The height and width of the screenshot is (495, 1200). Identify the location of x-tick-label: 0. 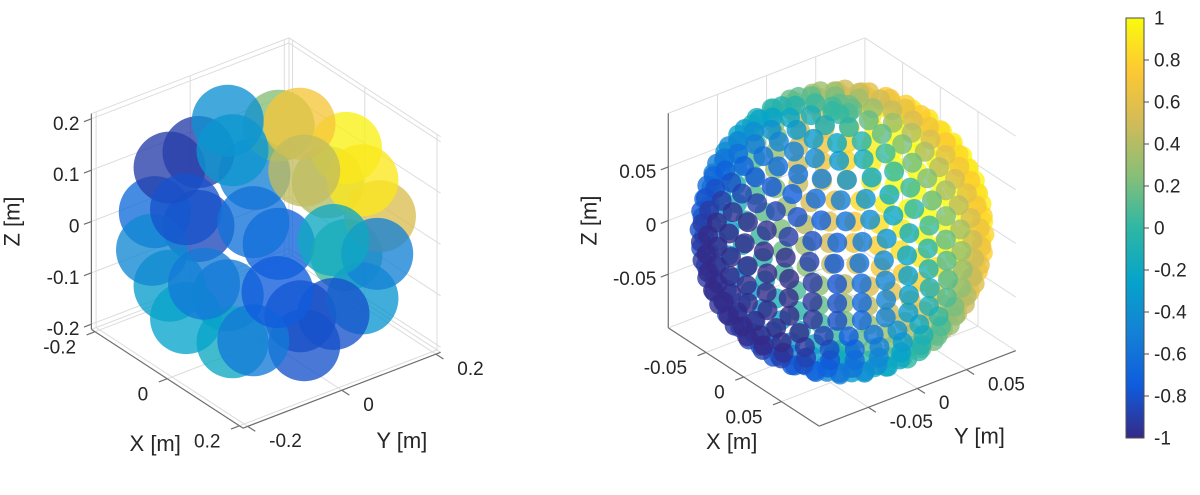
(143, 394).